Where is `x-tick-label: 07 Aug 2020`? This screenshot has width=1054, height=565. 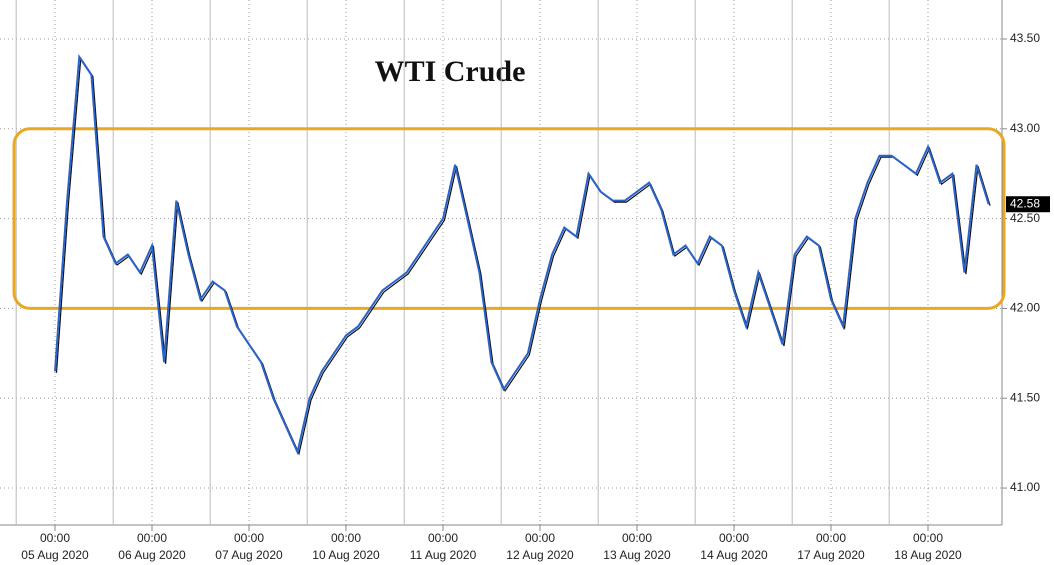
x-tick-label: 07 Aug 2020 is located at coordinates (249, 555).